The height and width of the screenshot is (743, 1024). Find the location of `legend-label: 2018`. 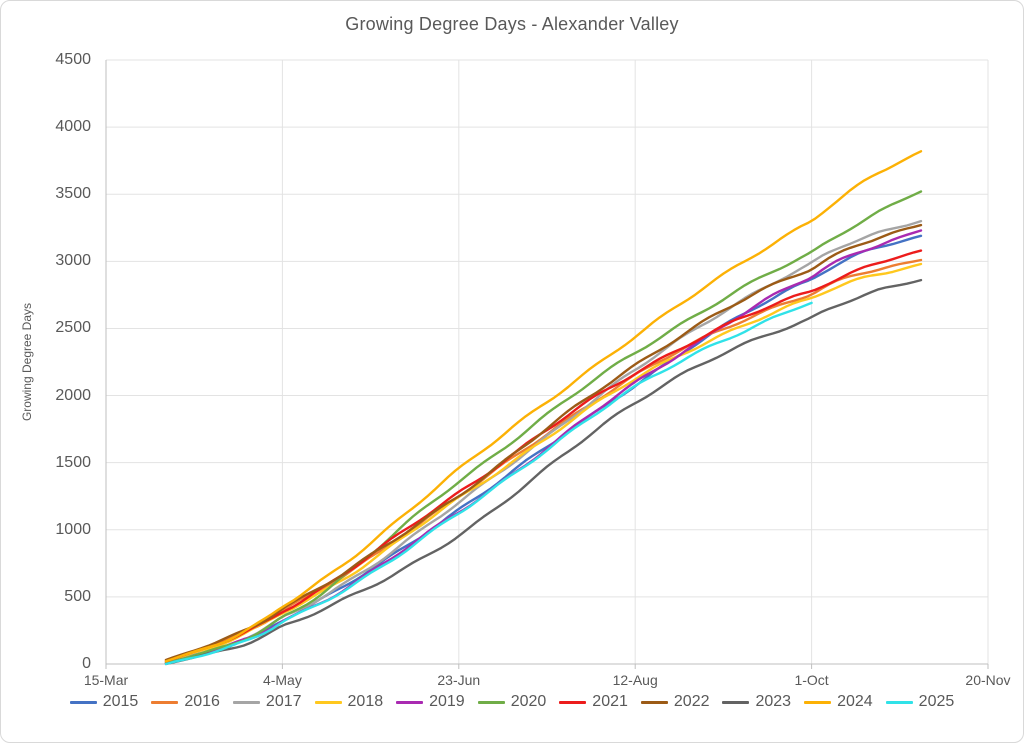

legend-label: 2018 is located at coordinates (365, 701).